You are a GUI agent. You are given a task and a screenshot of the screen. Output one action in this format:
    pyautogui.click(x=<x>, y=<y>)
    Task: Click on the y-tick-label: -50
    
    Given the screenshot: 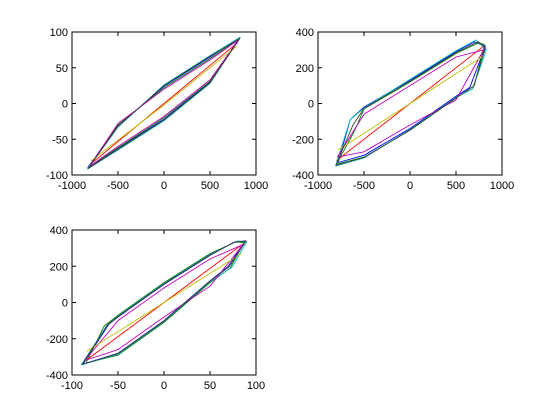 What is the action you would take?
    pyautogui.click(x=60, y=140)
    